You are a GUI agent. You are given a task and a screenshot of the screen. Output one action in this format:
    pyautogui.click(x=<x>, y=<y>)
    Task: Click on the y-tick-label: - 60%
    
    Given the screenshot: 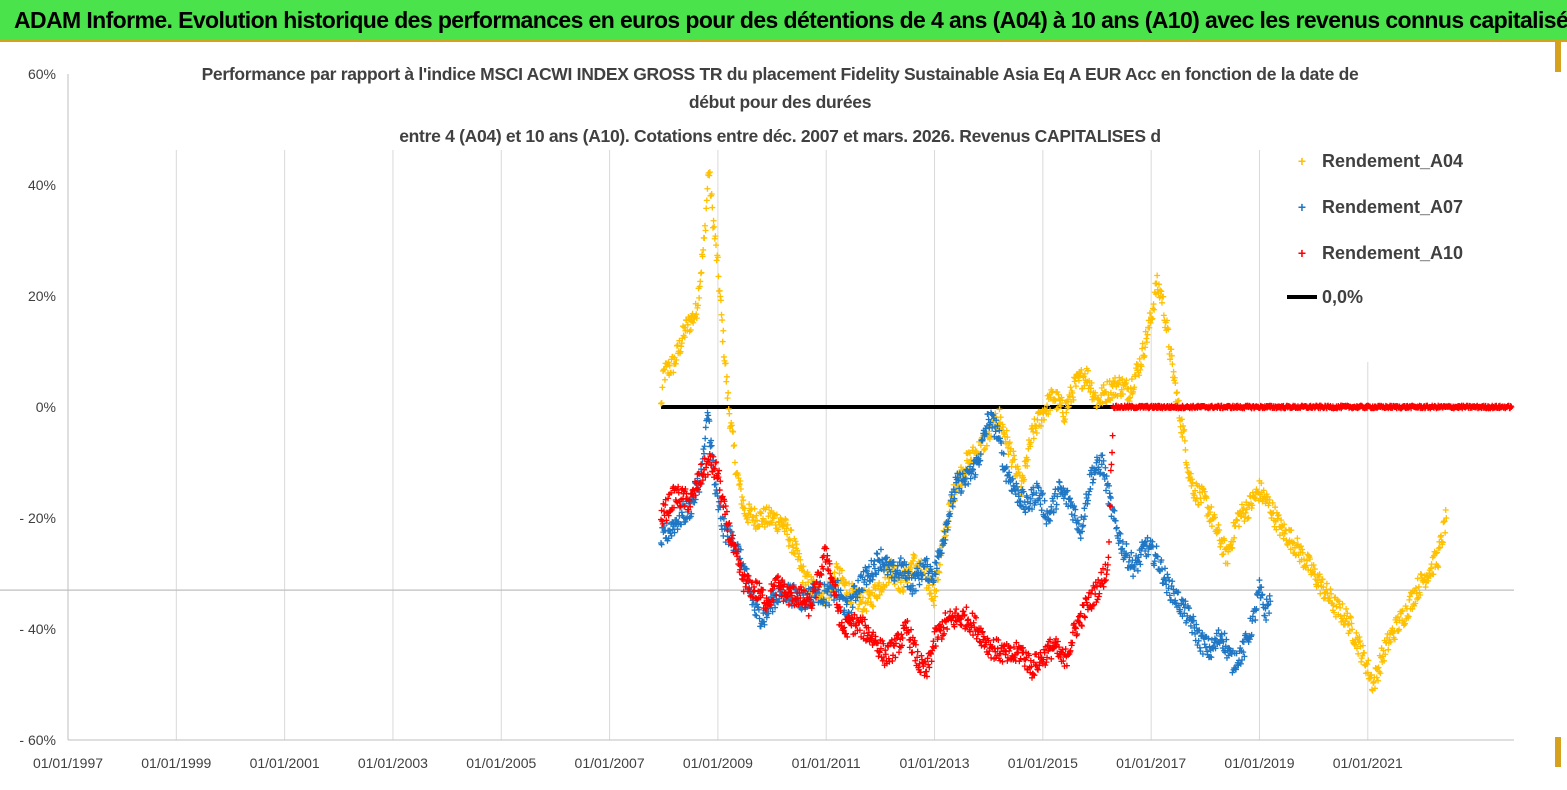 What is the action you would take?
    pyautogui.click(x=37, y=740)
    